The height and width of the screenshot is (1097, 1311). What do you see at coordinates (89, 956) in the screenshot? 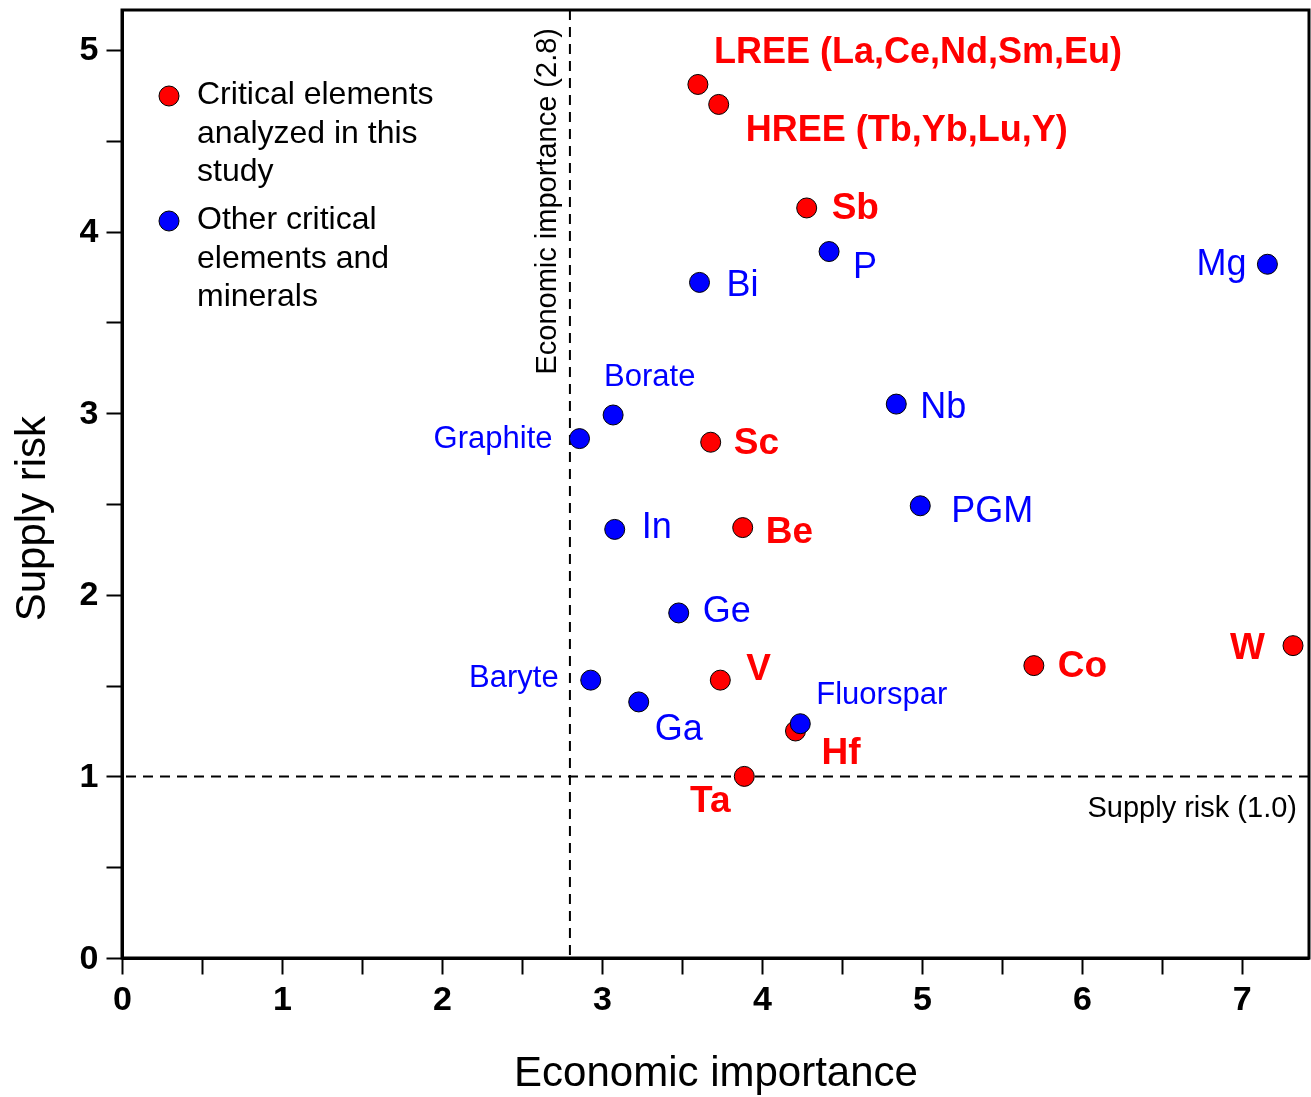
I see `y-tick-label: 0` at bounding box center [89, 956].